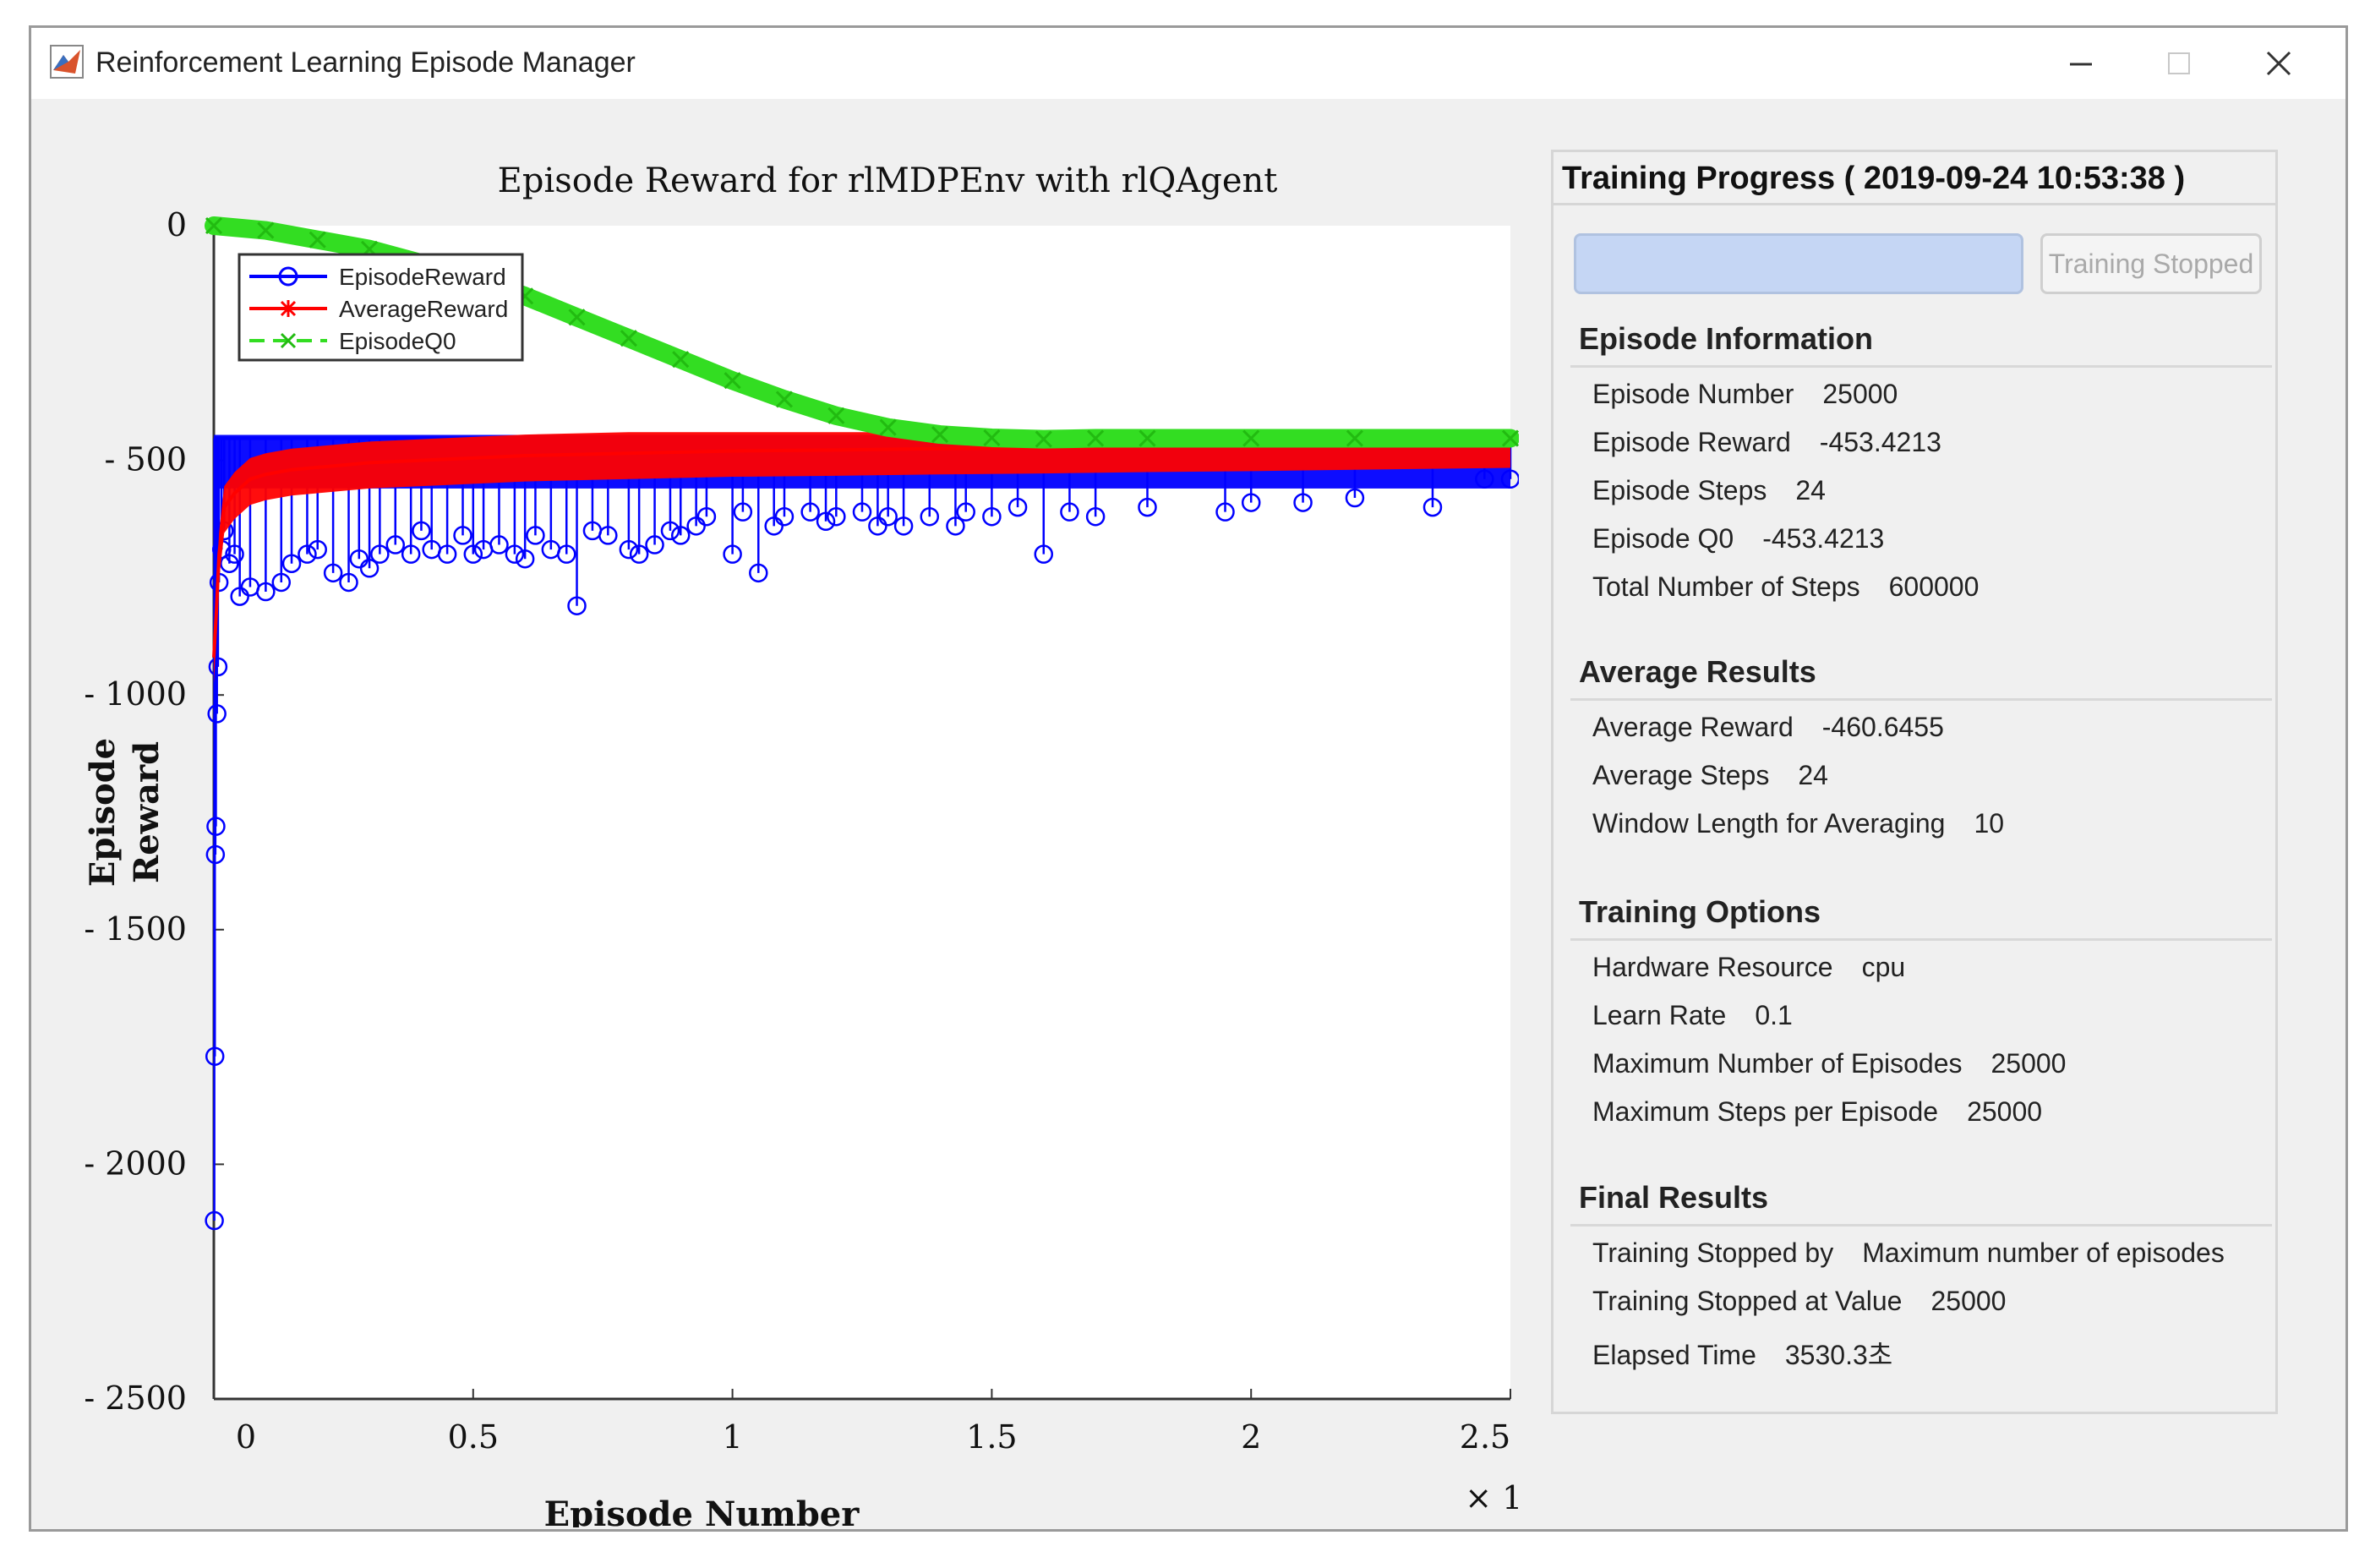 The image size is (2370, 1568). What do you see at coordinates (67, 62) in the screenshot?
I see `matlab-app-icon` at bounding box center [67, 62].